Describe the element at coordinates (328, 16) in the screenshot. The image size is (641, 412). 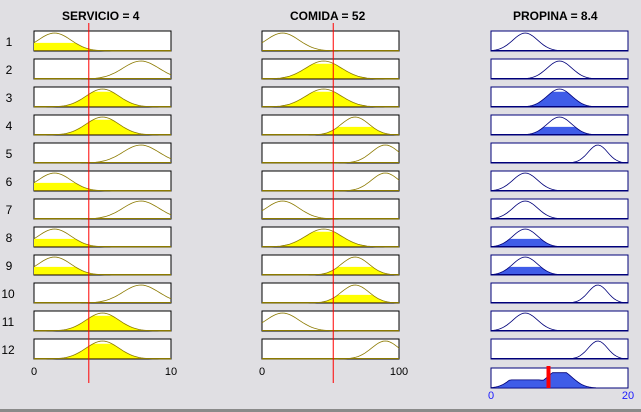
I see `comida-header: COMIDA = 52` at that location.